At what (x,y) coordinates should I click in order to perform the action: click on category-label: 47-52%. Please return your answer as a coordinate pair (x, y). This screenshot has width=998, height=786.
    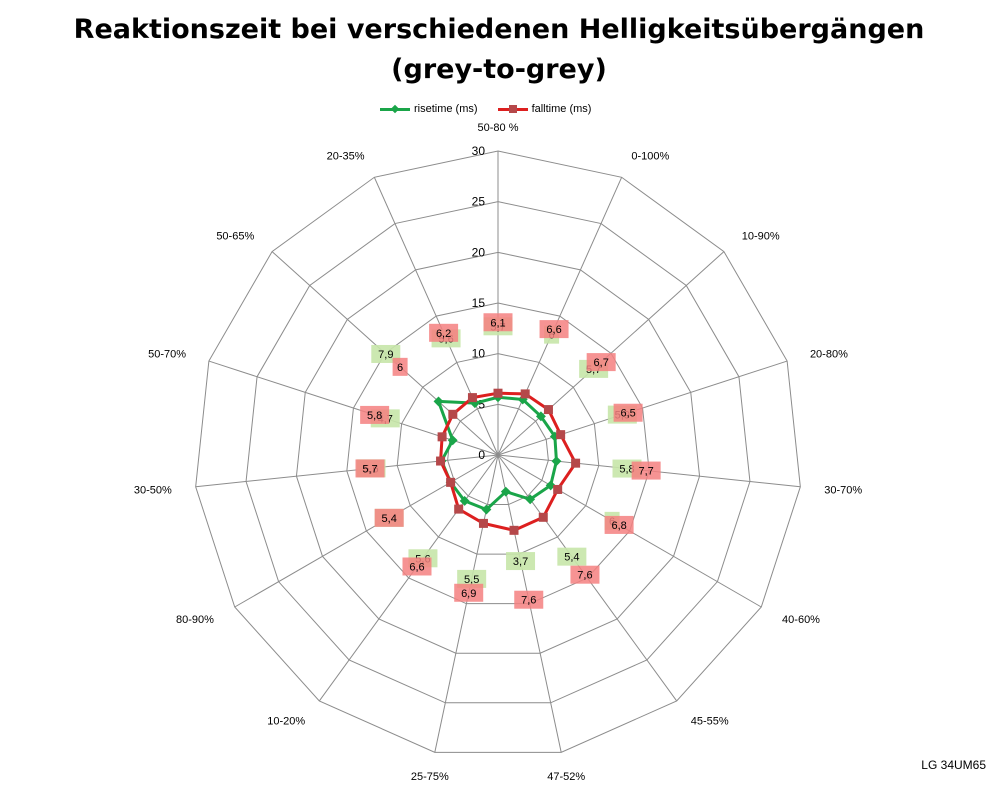
    Looking at the image, I should click on (566, 777).